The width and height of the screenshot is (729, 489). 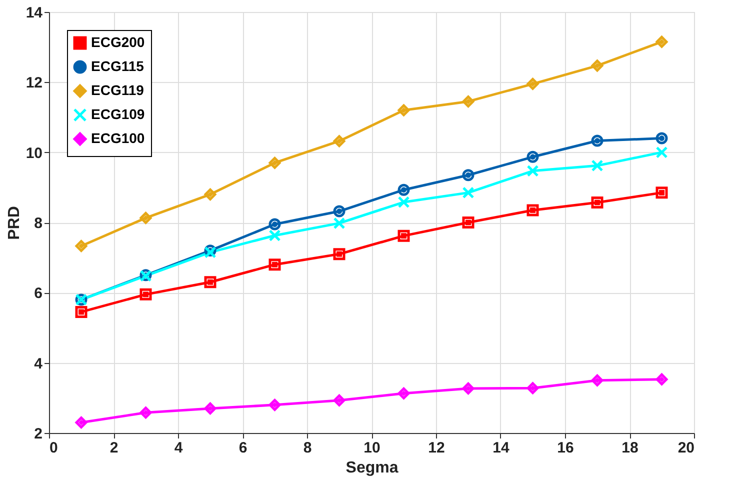 What do you see at coordinates (35, 13) in the screenshot?
I see `y-tick-label: 14` at bounding box center [35, 13].